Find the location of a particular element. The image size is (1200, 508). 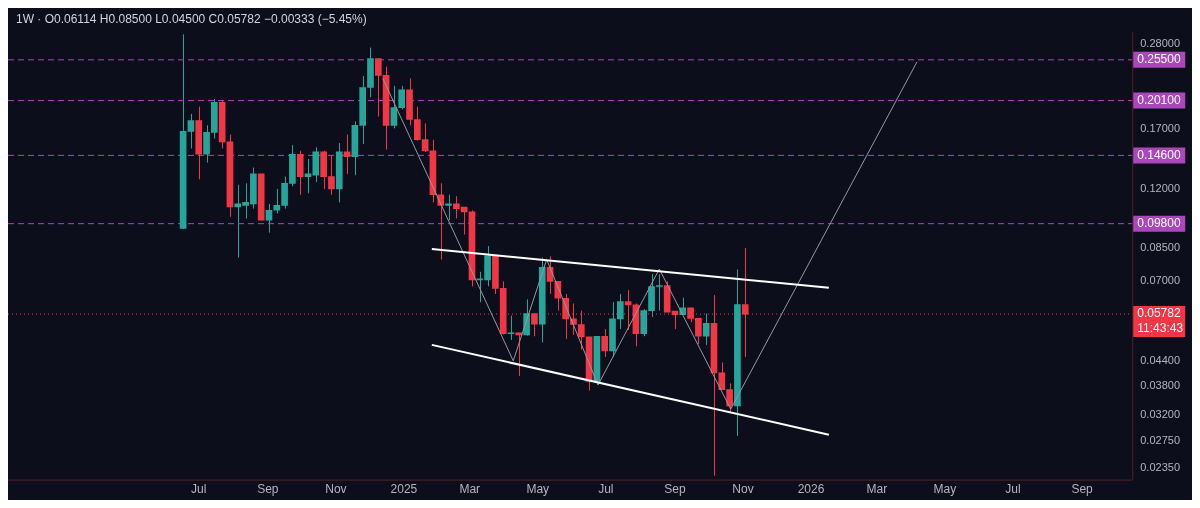

ref-line-label: 0.14600 is located at coordinates (1159, 154).